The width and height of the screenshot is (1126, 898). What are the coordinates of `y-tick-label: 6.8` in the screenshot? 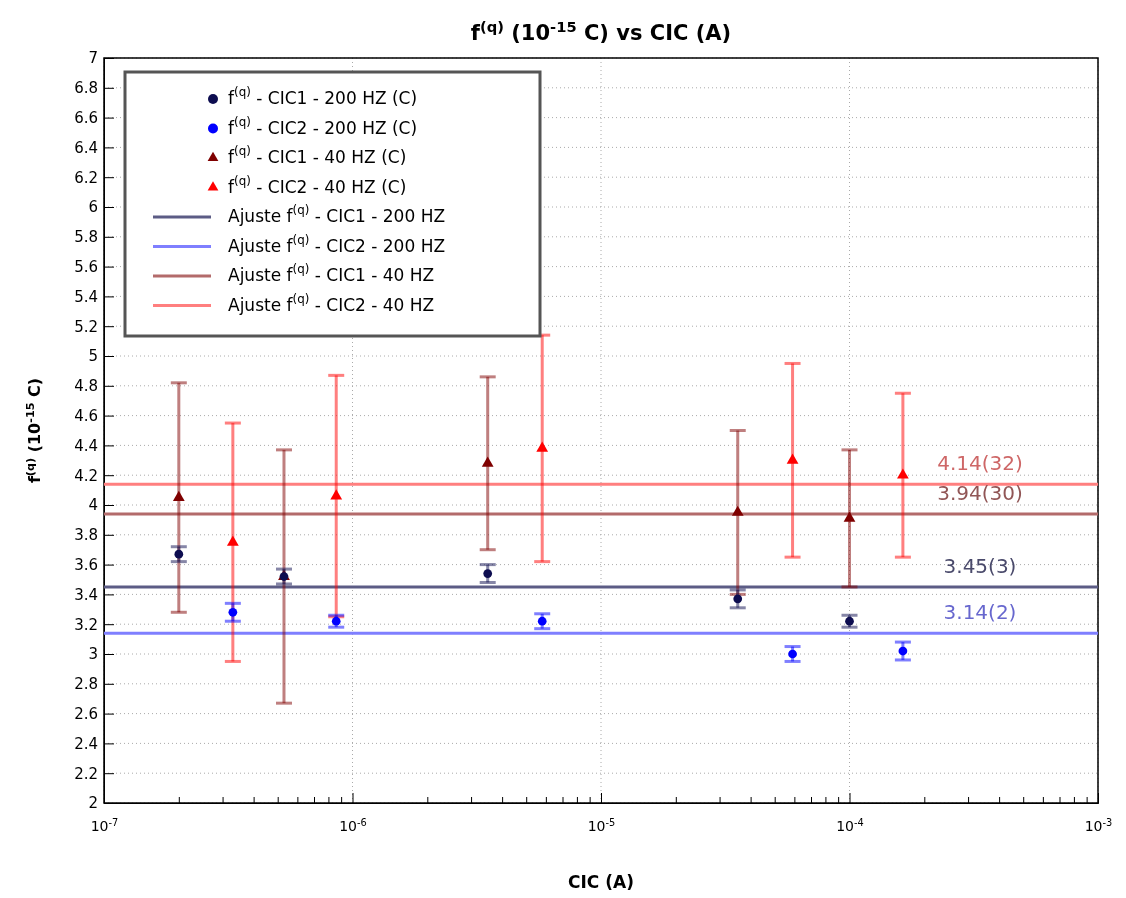 It's located at (86, 88).